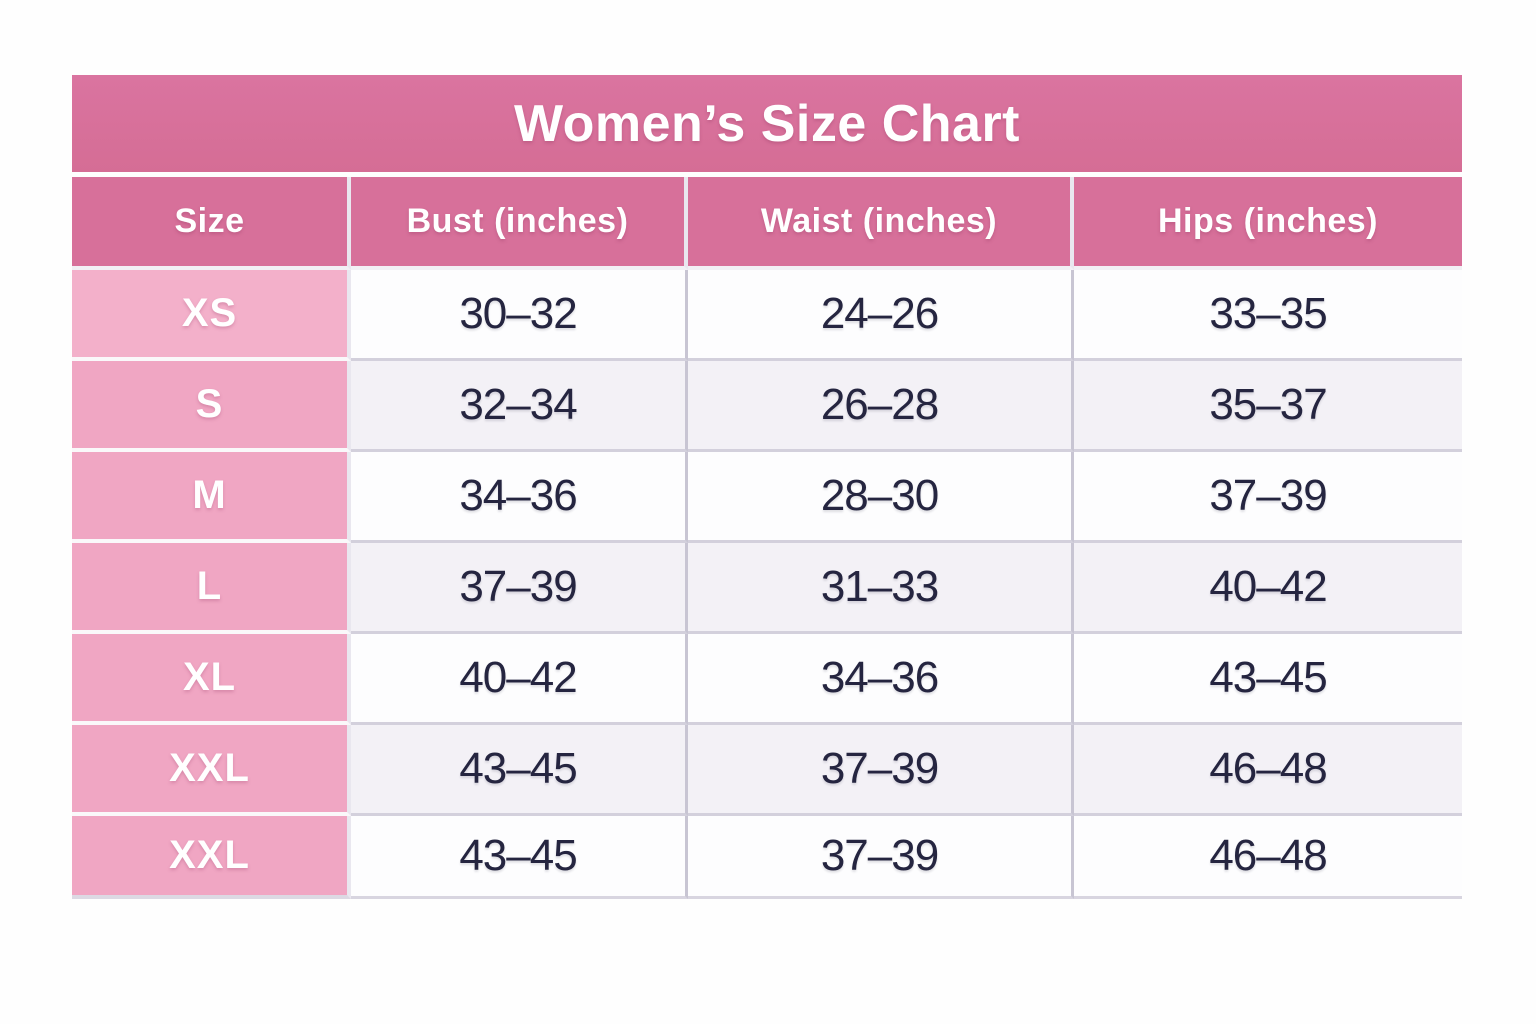  I want to click on waist-cell: 24–26, so click(881, 315).